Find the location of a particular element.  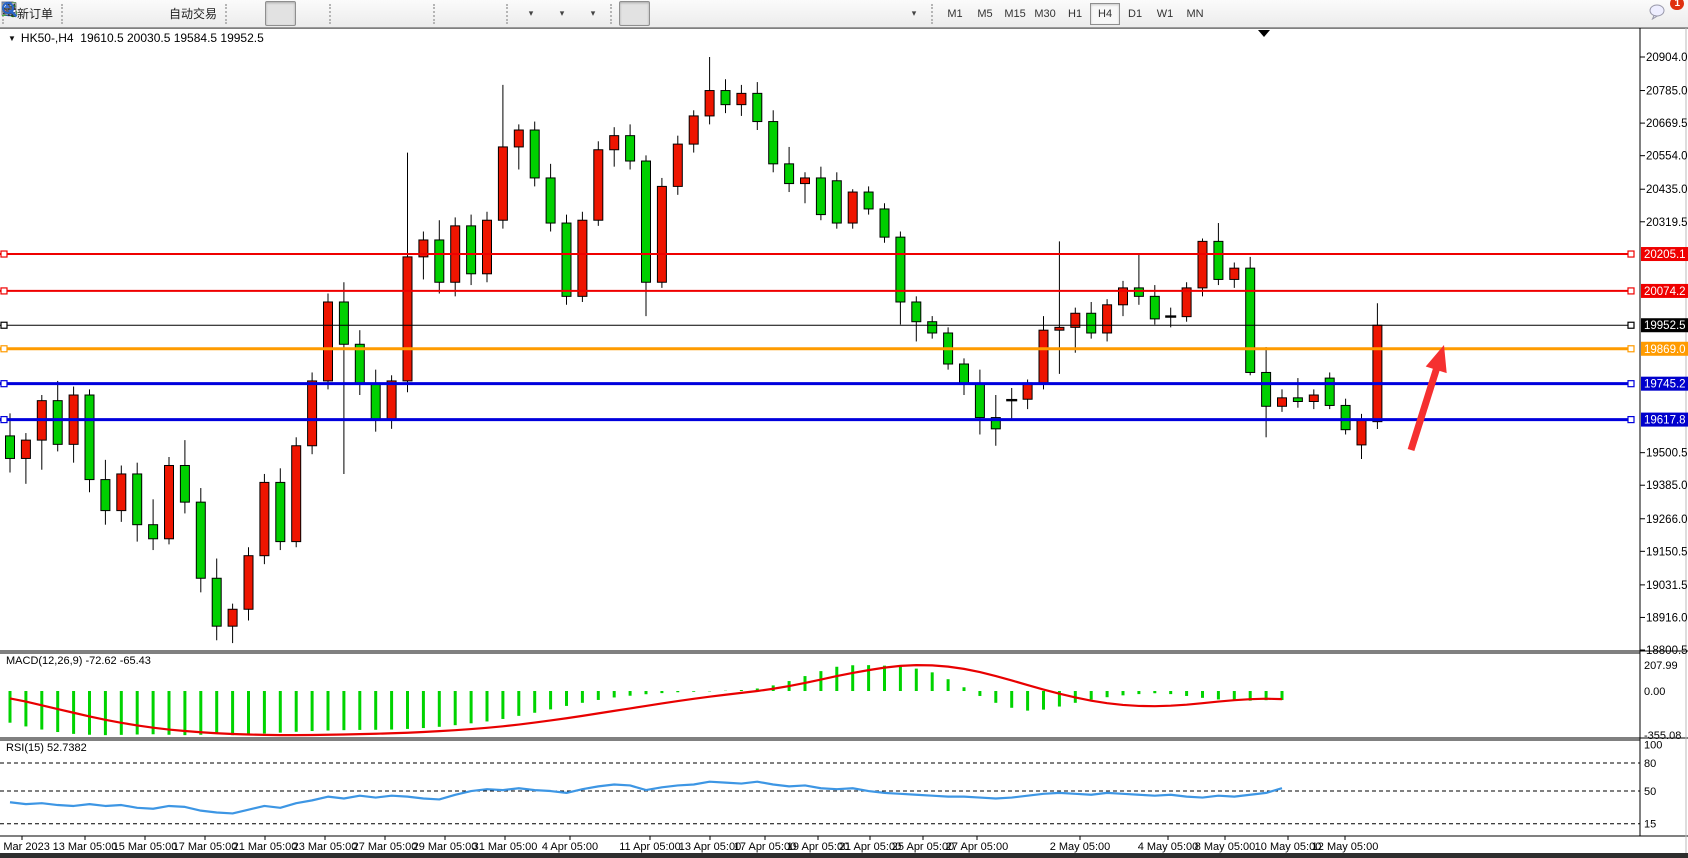

annotation-arrow-head is located at coordinates (1436, 359).